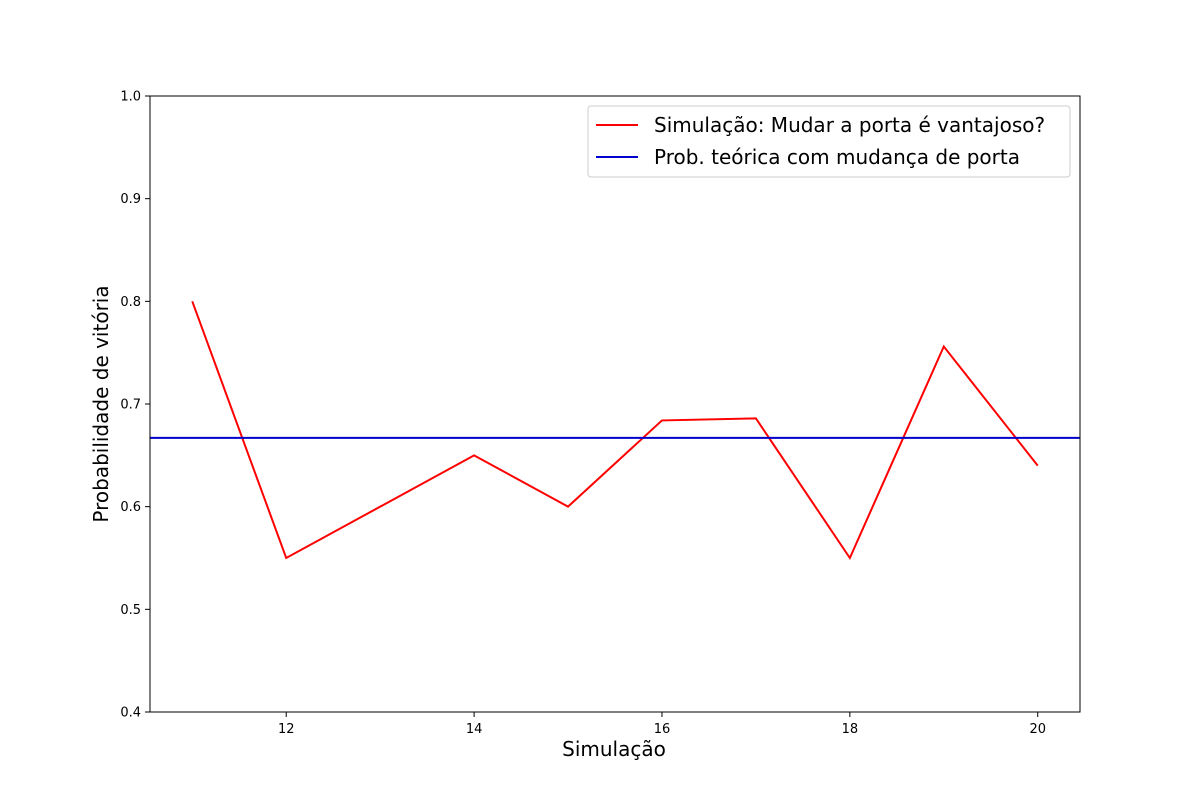 The image size is (1200, 800). I want to click on x-axis-label: Simulação, so click(614, 749).